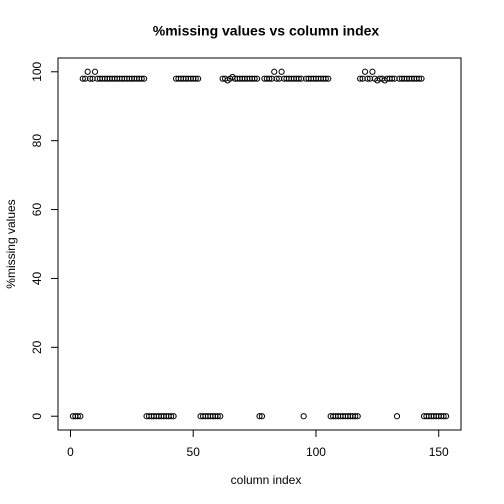 This screenshot has width=504, height=504. Describe the element at coordinates (70, 452) in the screenshot. I see `x-tick-label: 0` at that location.